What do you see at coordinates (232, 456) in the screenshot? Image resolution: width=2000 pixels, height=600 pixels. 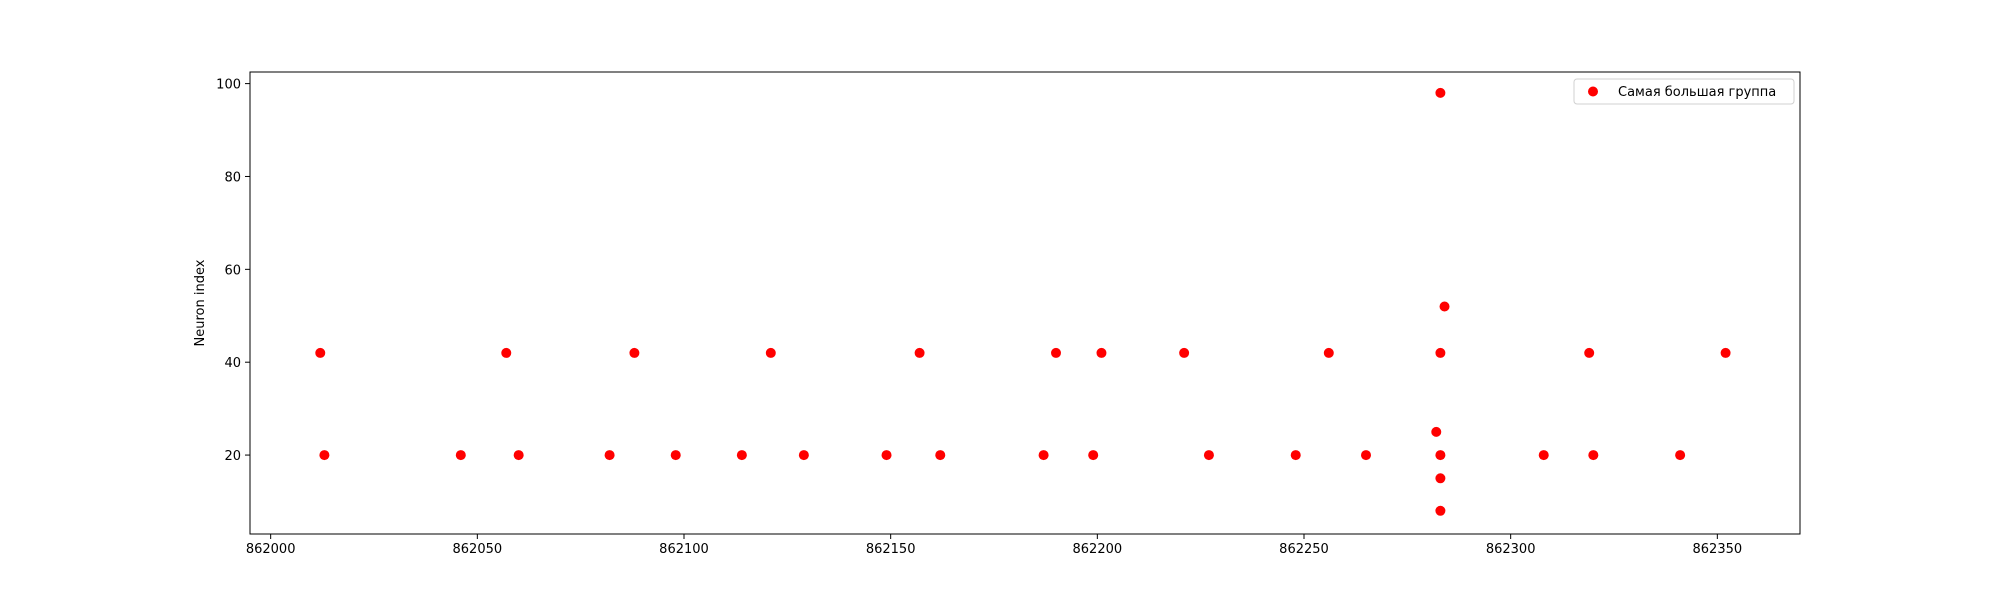 I see `y-tick-label: 20` at bounding box center [232, 456].